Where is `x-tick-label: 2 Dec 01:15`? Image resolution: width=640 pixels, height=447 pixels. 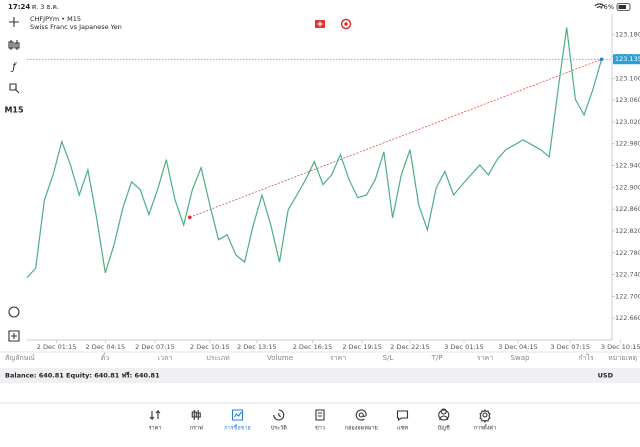
x-tick-label: 2 Dec 01:15 is located at coordinates (57, 347).